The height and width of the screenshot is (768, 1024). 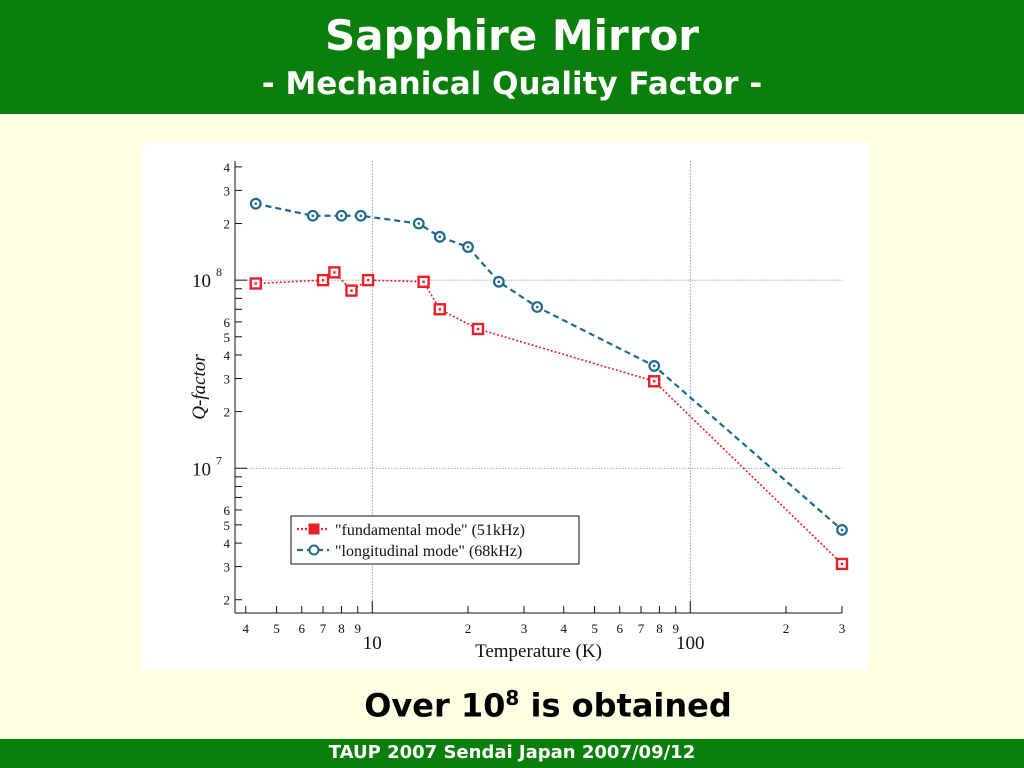 I want to click on legend-label-1: "longitudinal mode" (68kHz), so click(x=428, y=551).